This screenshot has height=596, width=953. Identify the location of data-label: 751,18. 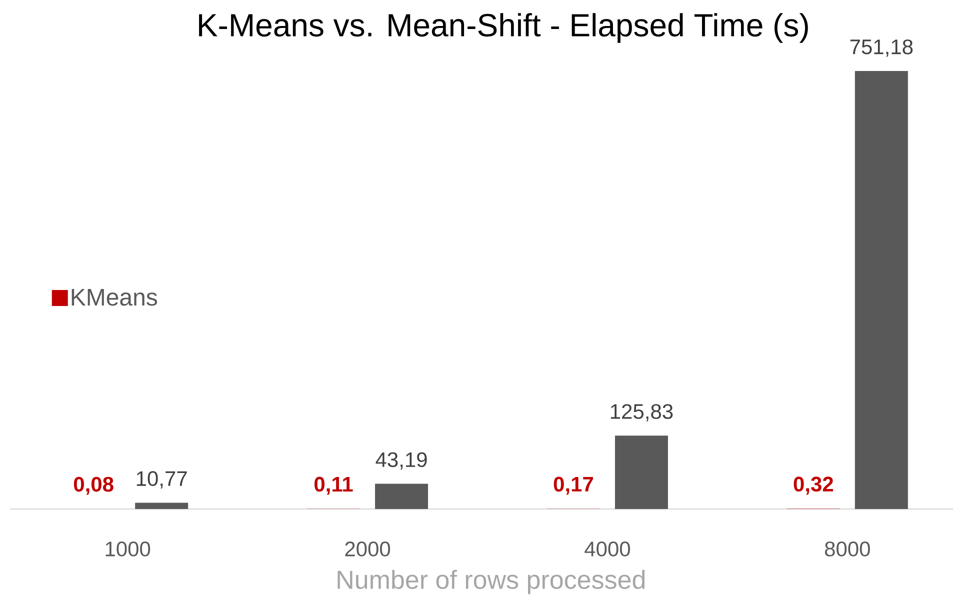
(881, 48).